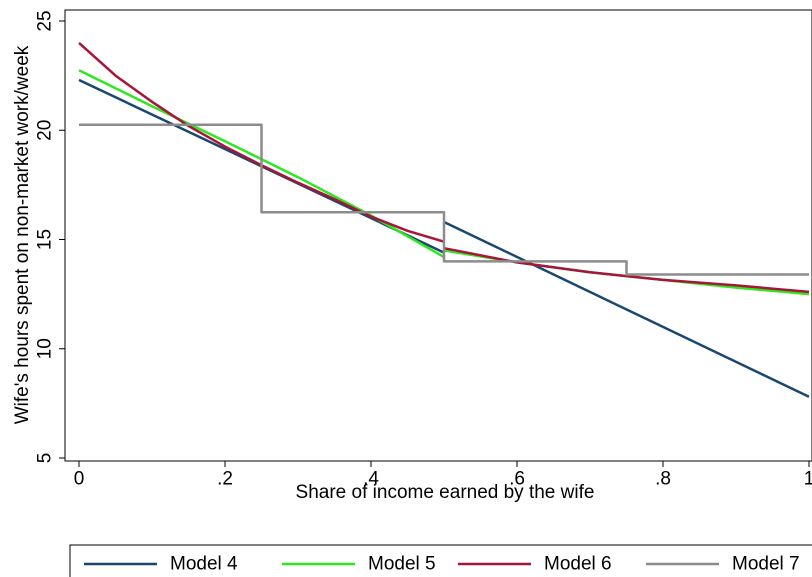  What do you see at coordinates (45, 458) in the screenshot?
I see `y-tick-label: 5` at bounding box center [45, 458].